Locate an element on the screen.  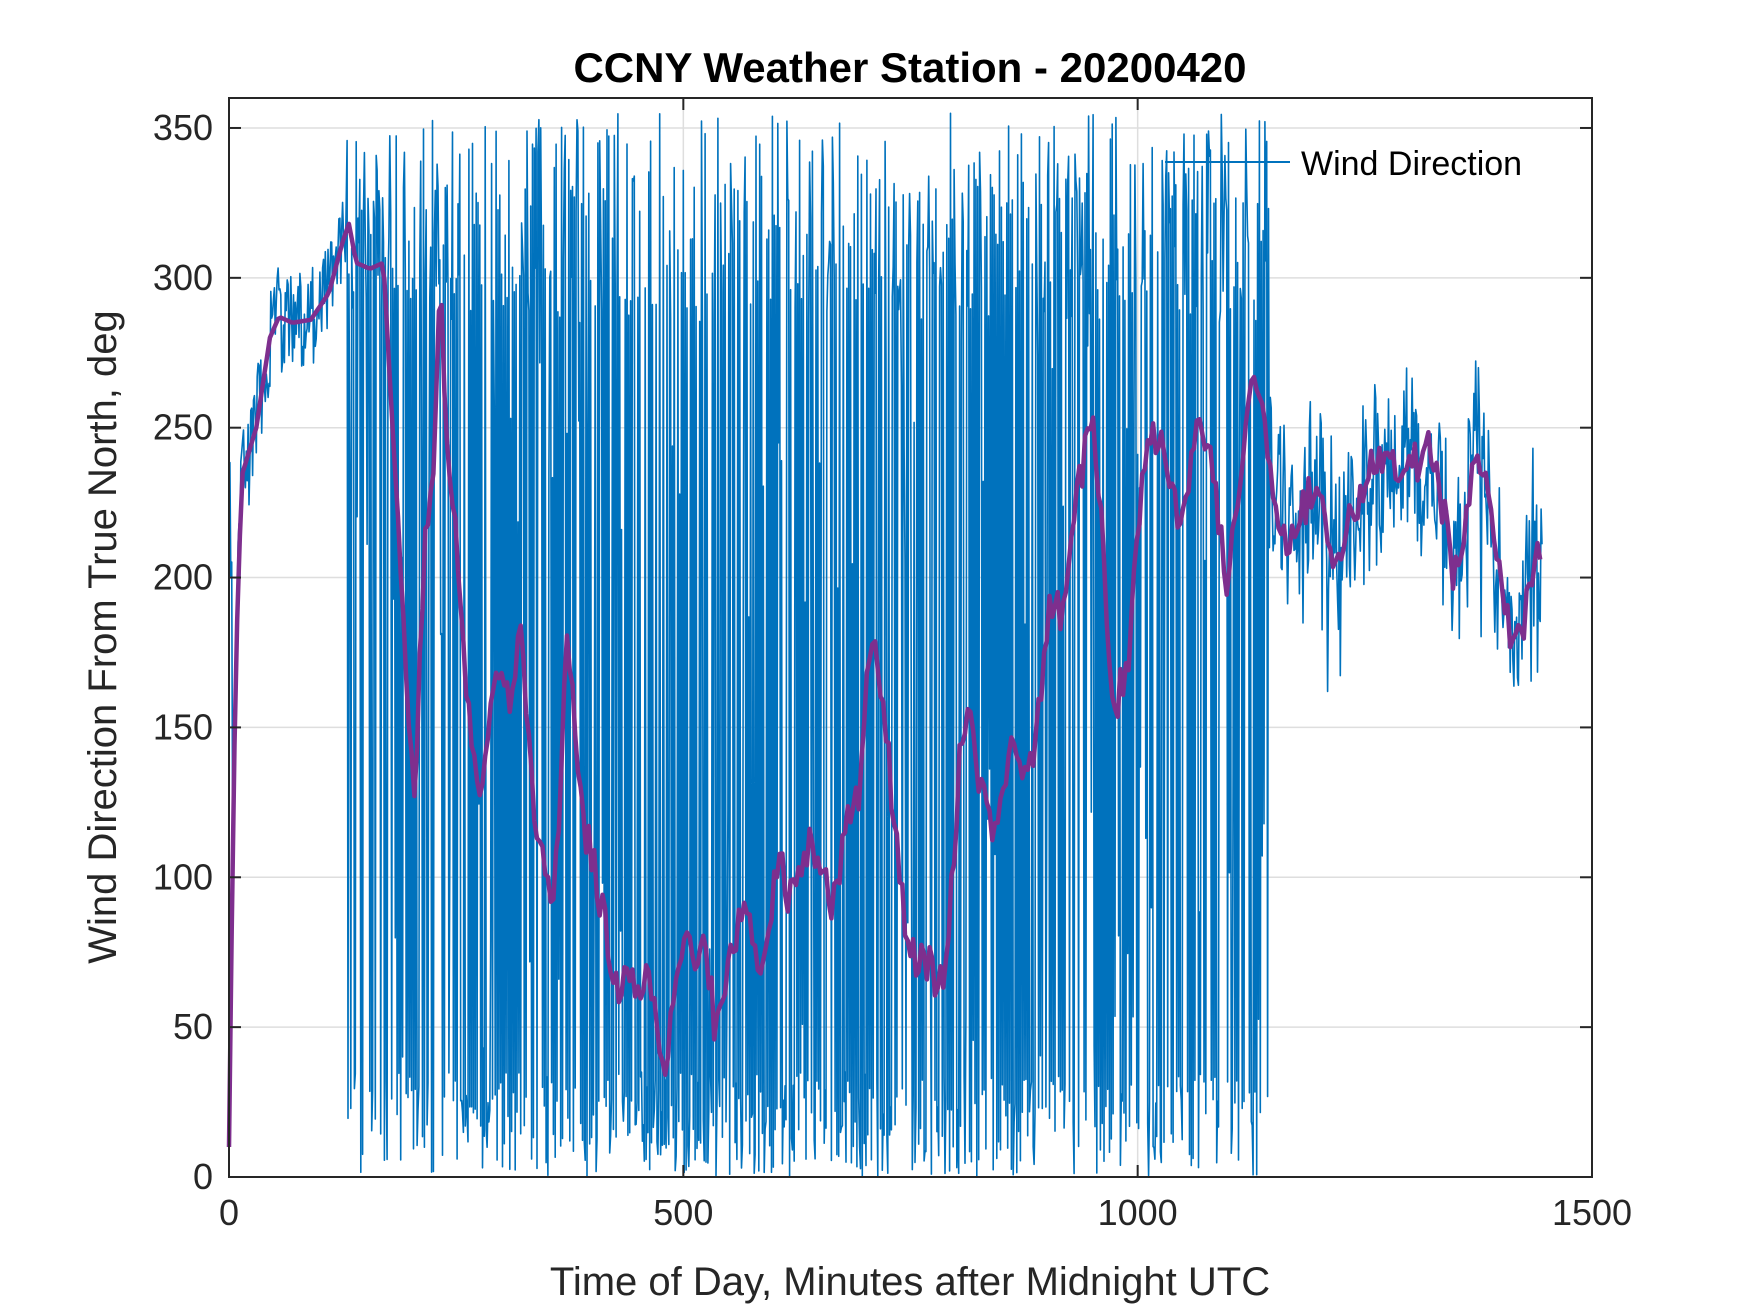
legend-entry-wind-direction: Wind Direction is located at coordinates (1411, 164).